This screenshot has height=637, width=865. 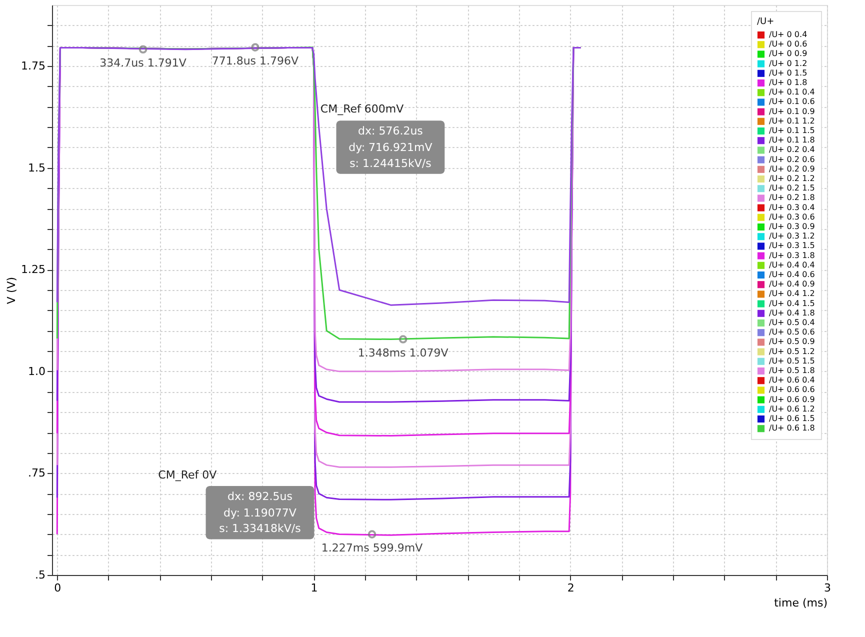 What do you see at coordinates (256, 61) in the screenshot?
I see `annotation: 771.8us 1.796V` at bounding box center [256, 61].